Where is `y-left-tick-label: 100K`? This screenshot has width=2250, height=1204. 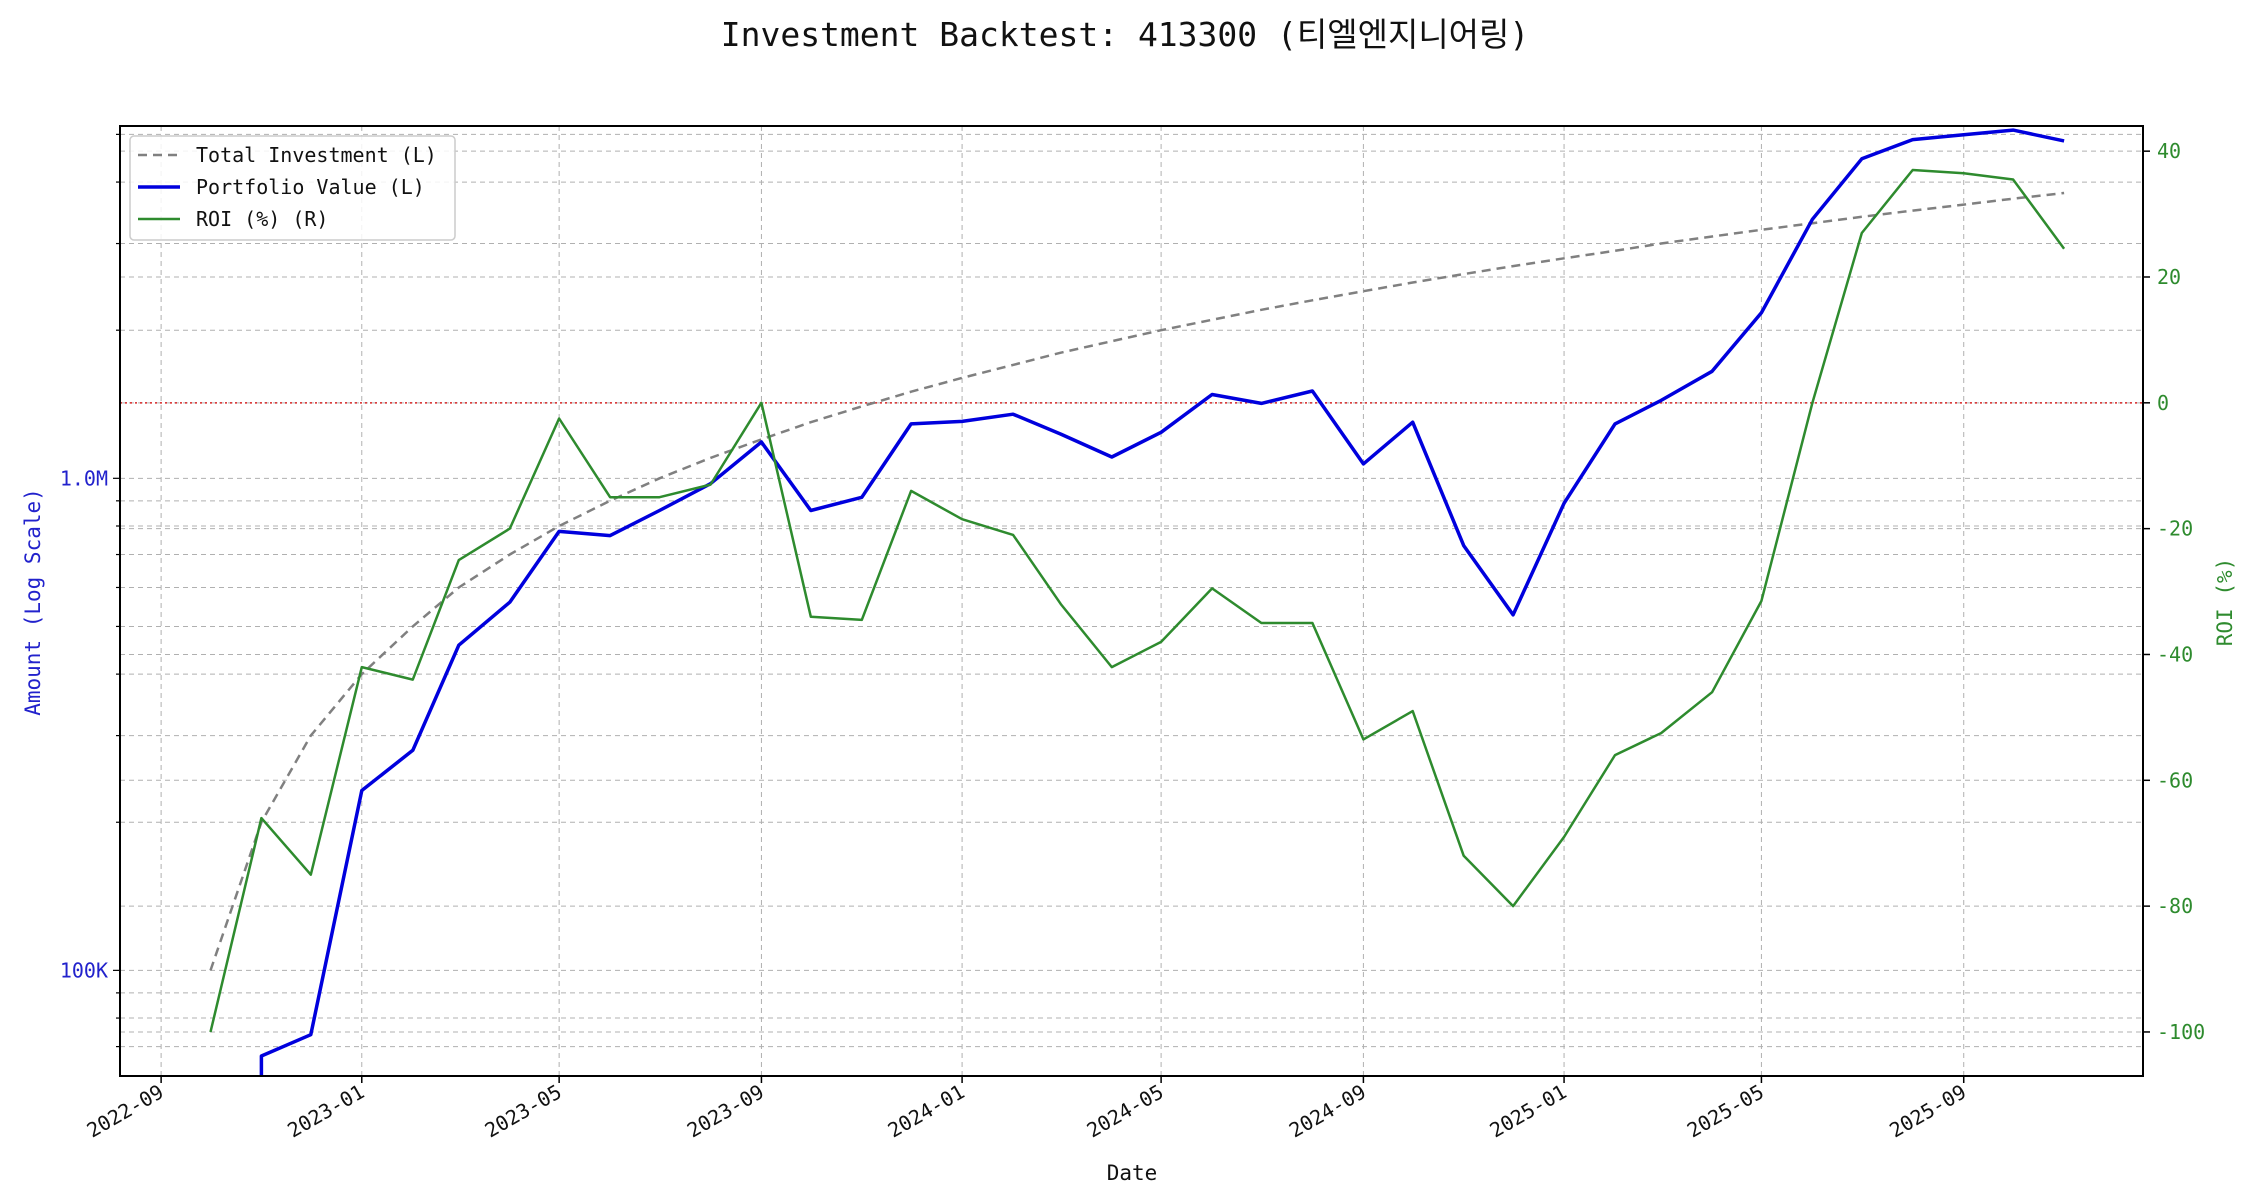
y-left-tick-label: 100K is located at coordinates (84, 970).